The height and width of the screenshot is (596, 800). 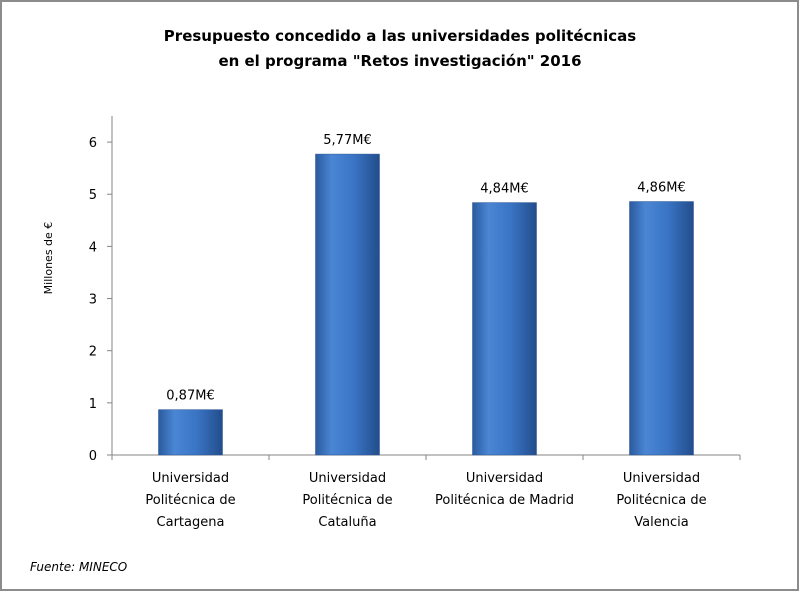 What do you see at coordinates (504, 189) in the screenshot?
I see `data-label: 4,84M€` at bounding box center [504, 189].